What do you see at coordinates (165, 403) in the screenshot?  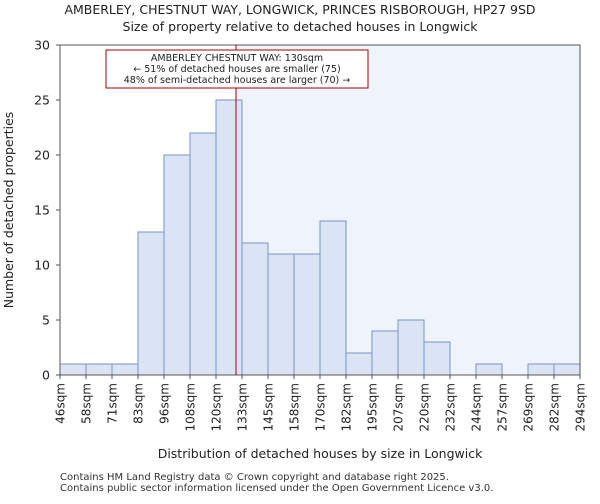 I see `x-tick-label: 96sqm` at bounding box center [165, 403].